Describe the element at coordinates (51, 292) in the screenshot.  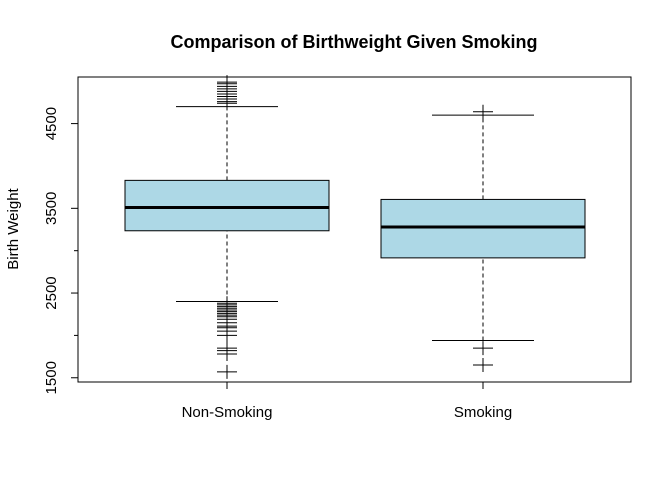
I see `y-tick-label-2500: 2500` at that location.